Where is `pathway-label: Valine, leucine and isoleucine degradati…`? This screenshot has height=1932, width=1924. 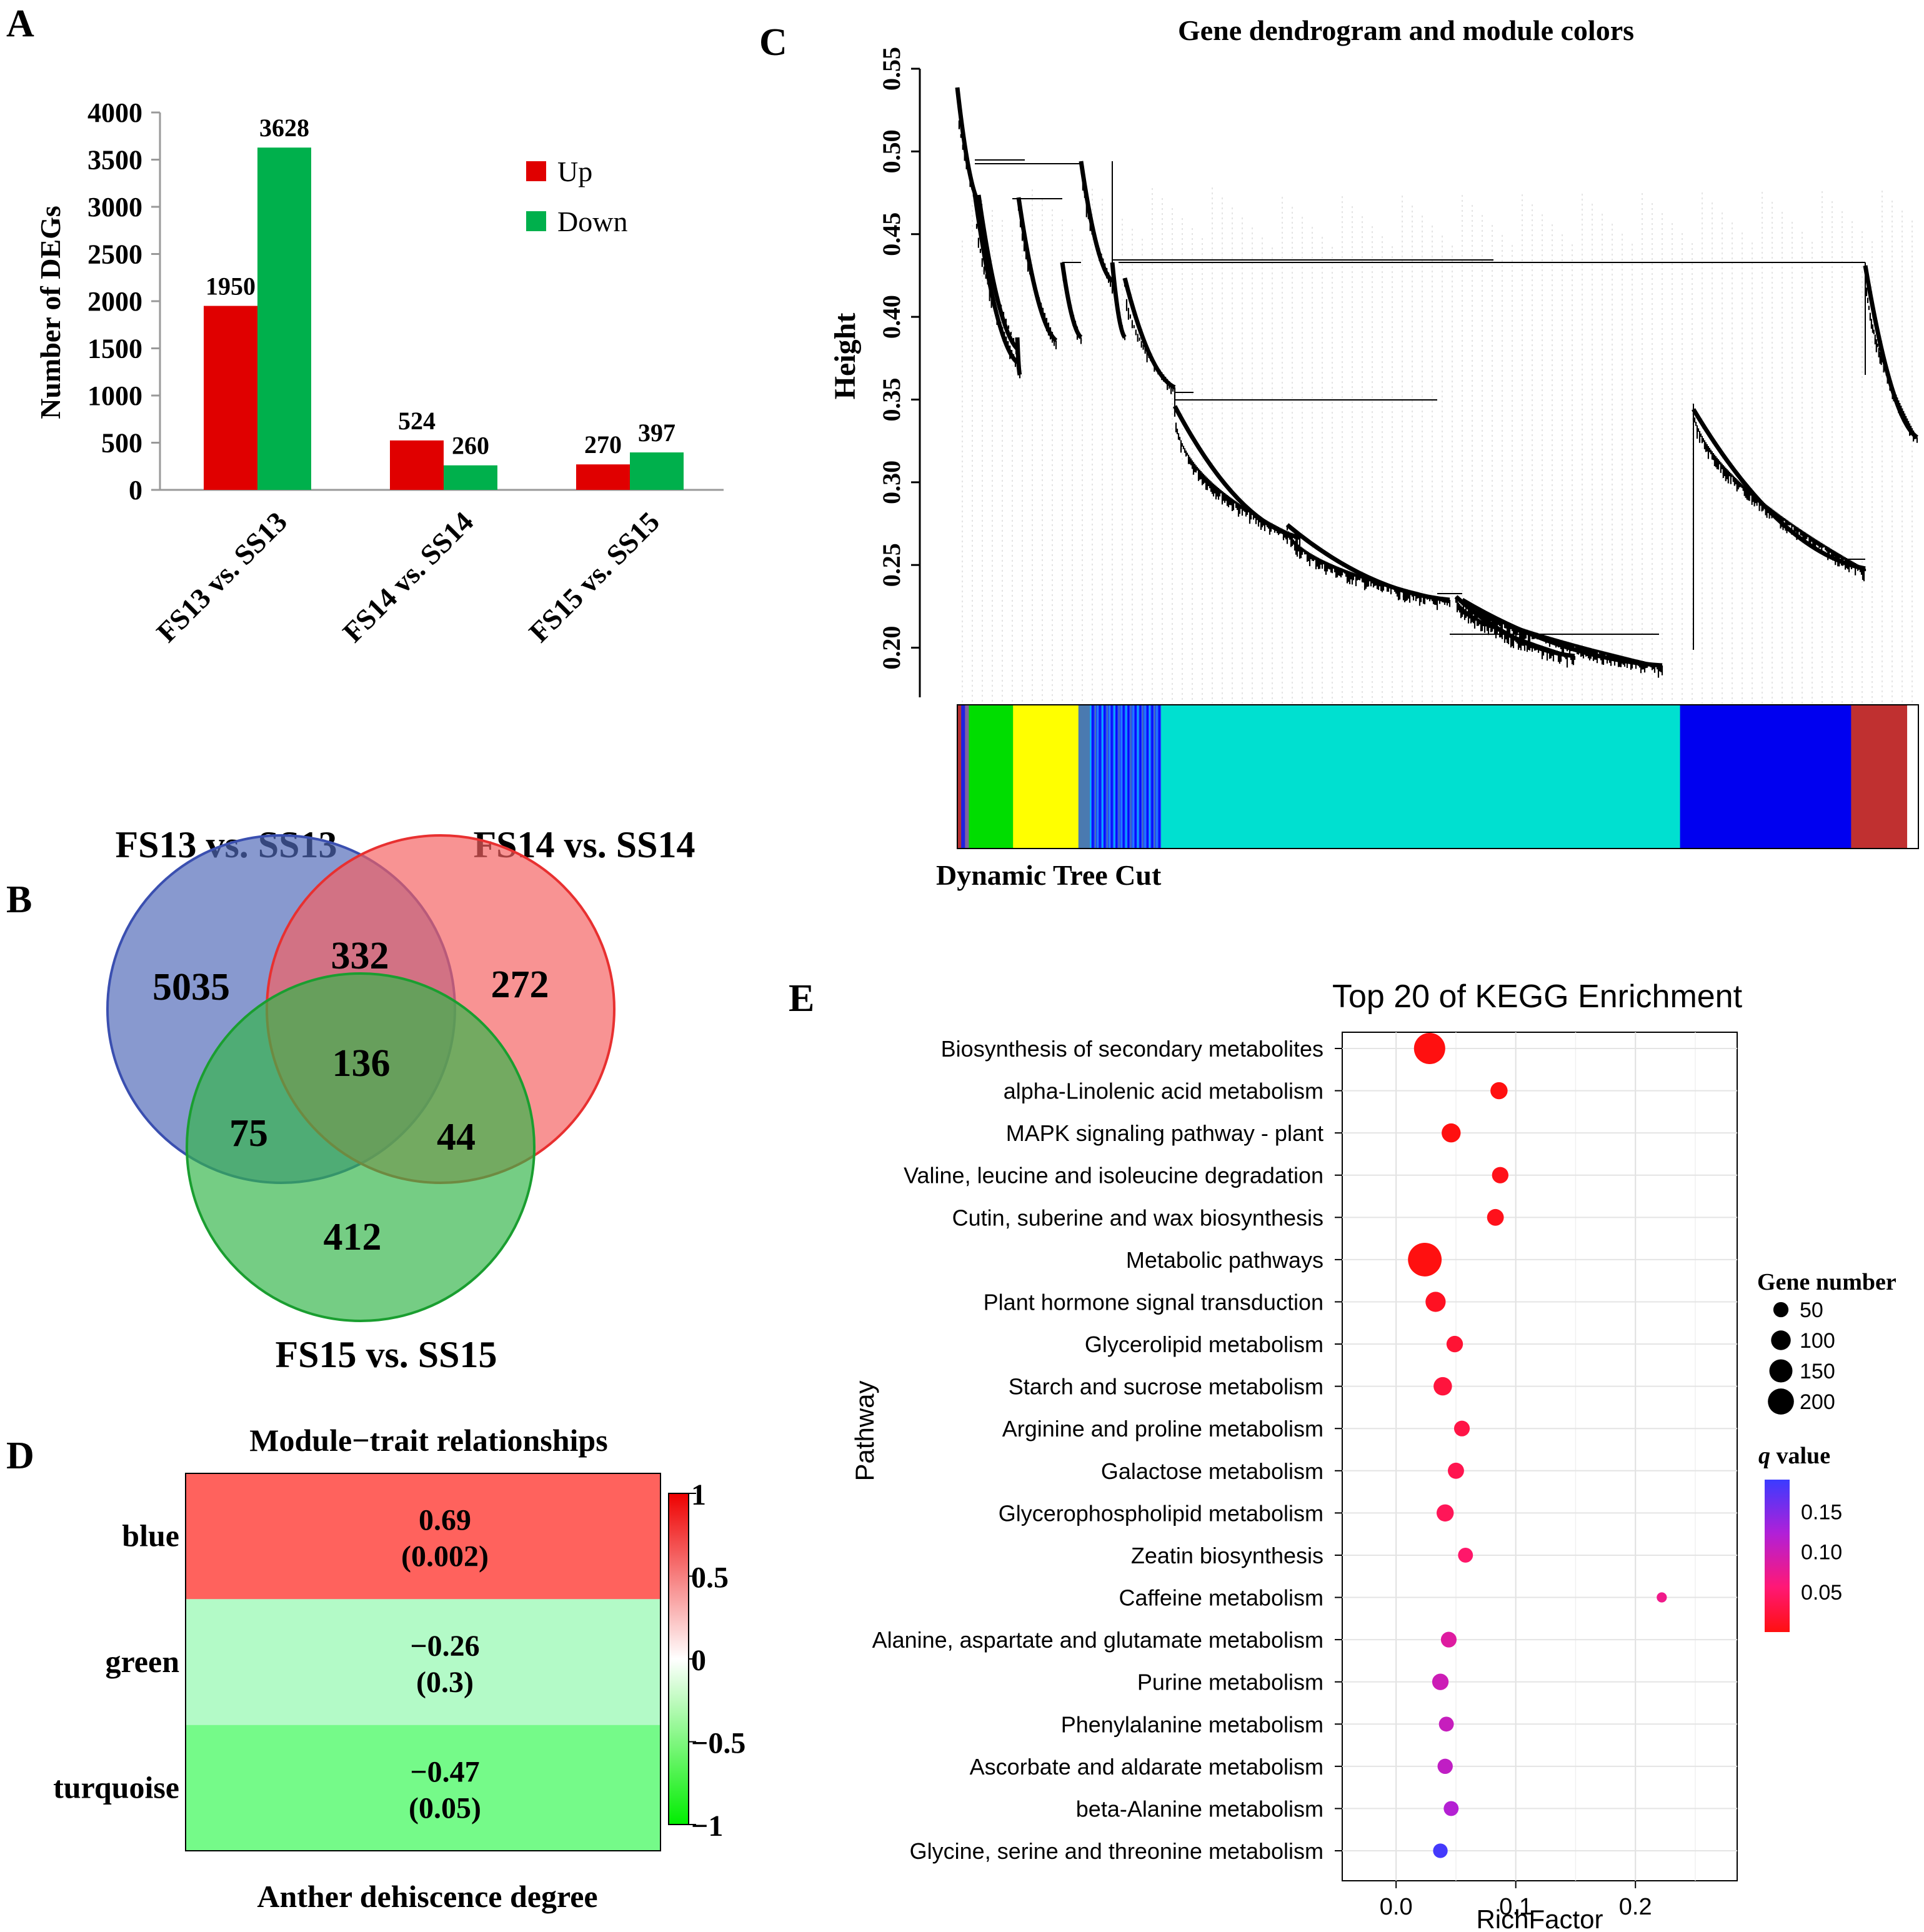 pathway-label: Valine, leucine and isoleucine degradati… is located at coordinates (1114, 1175).